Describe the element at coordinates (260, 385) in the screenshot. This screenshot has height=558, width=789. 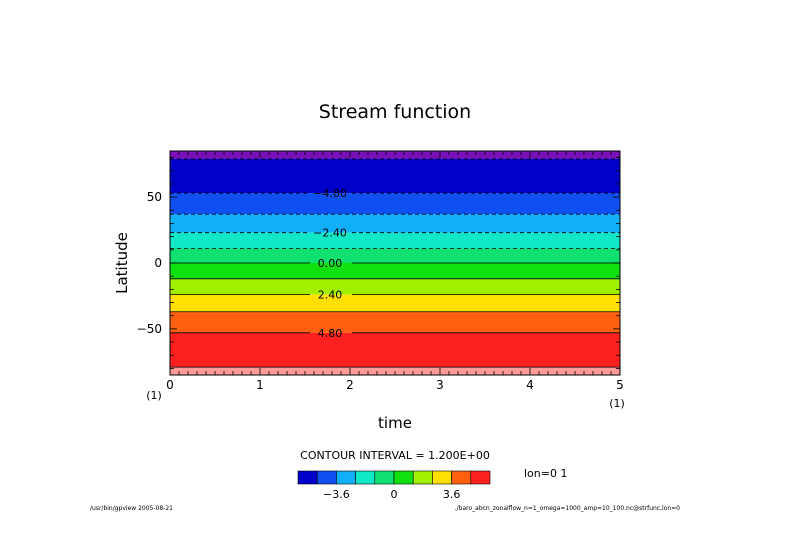
I see `x-tick-label: 1` at that location.